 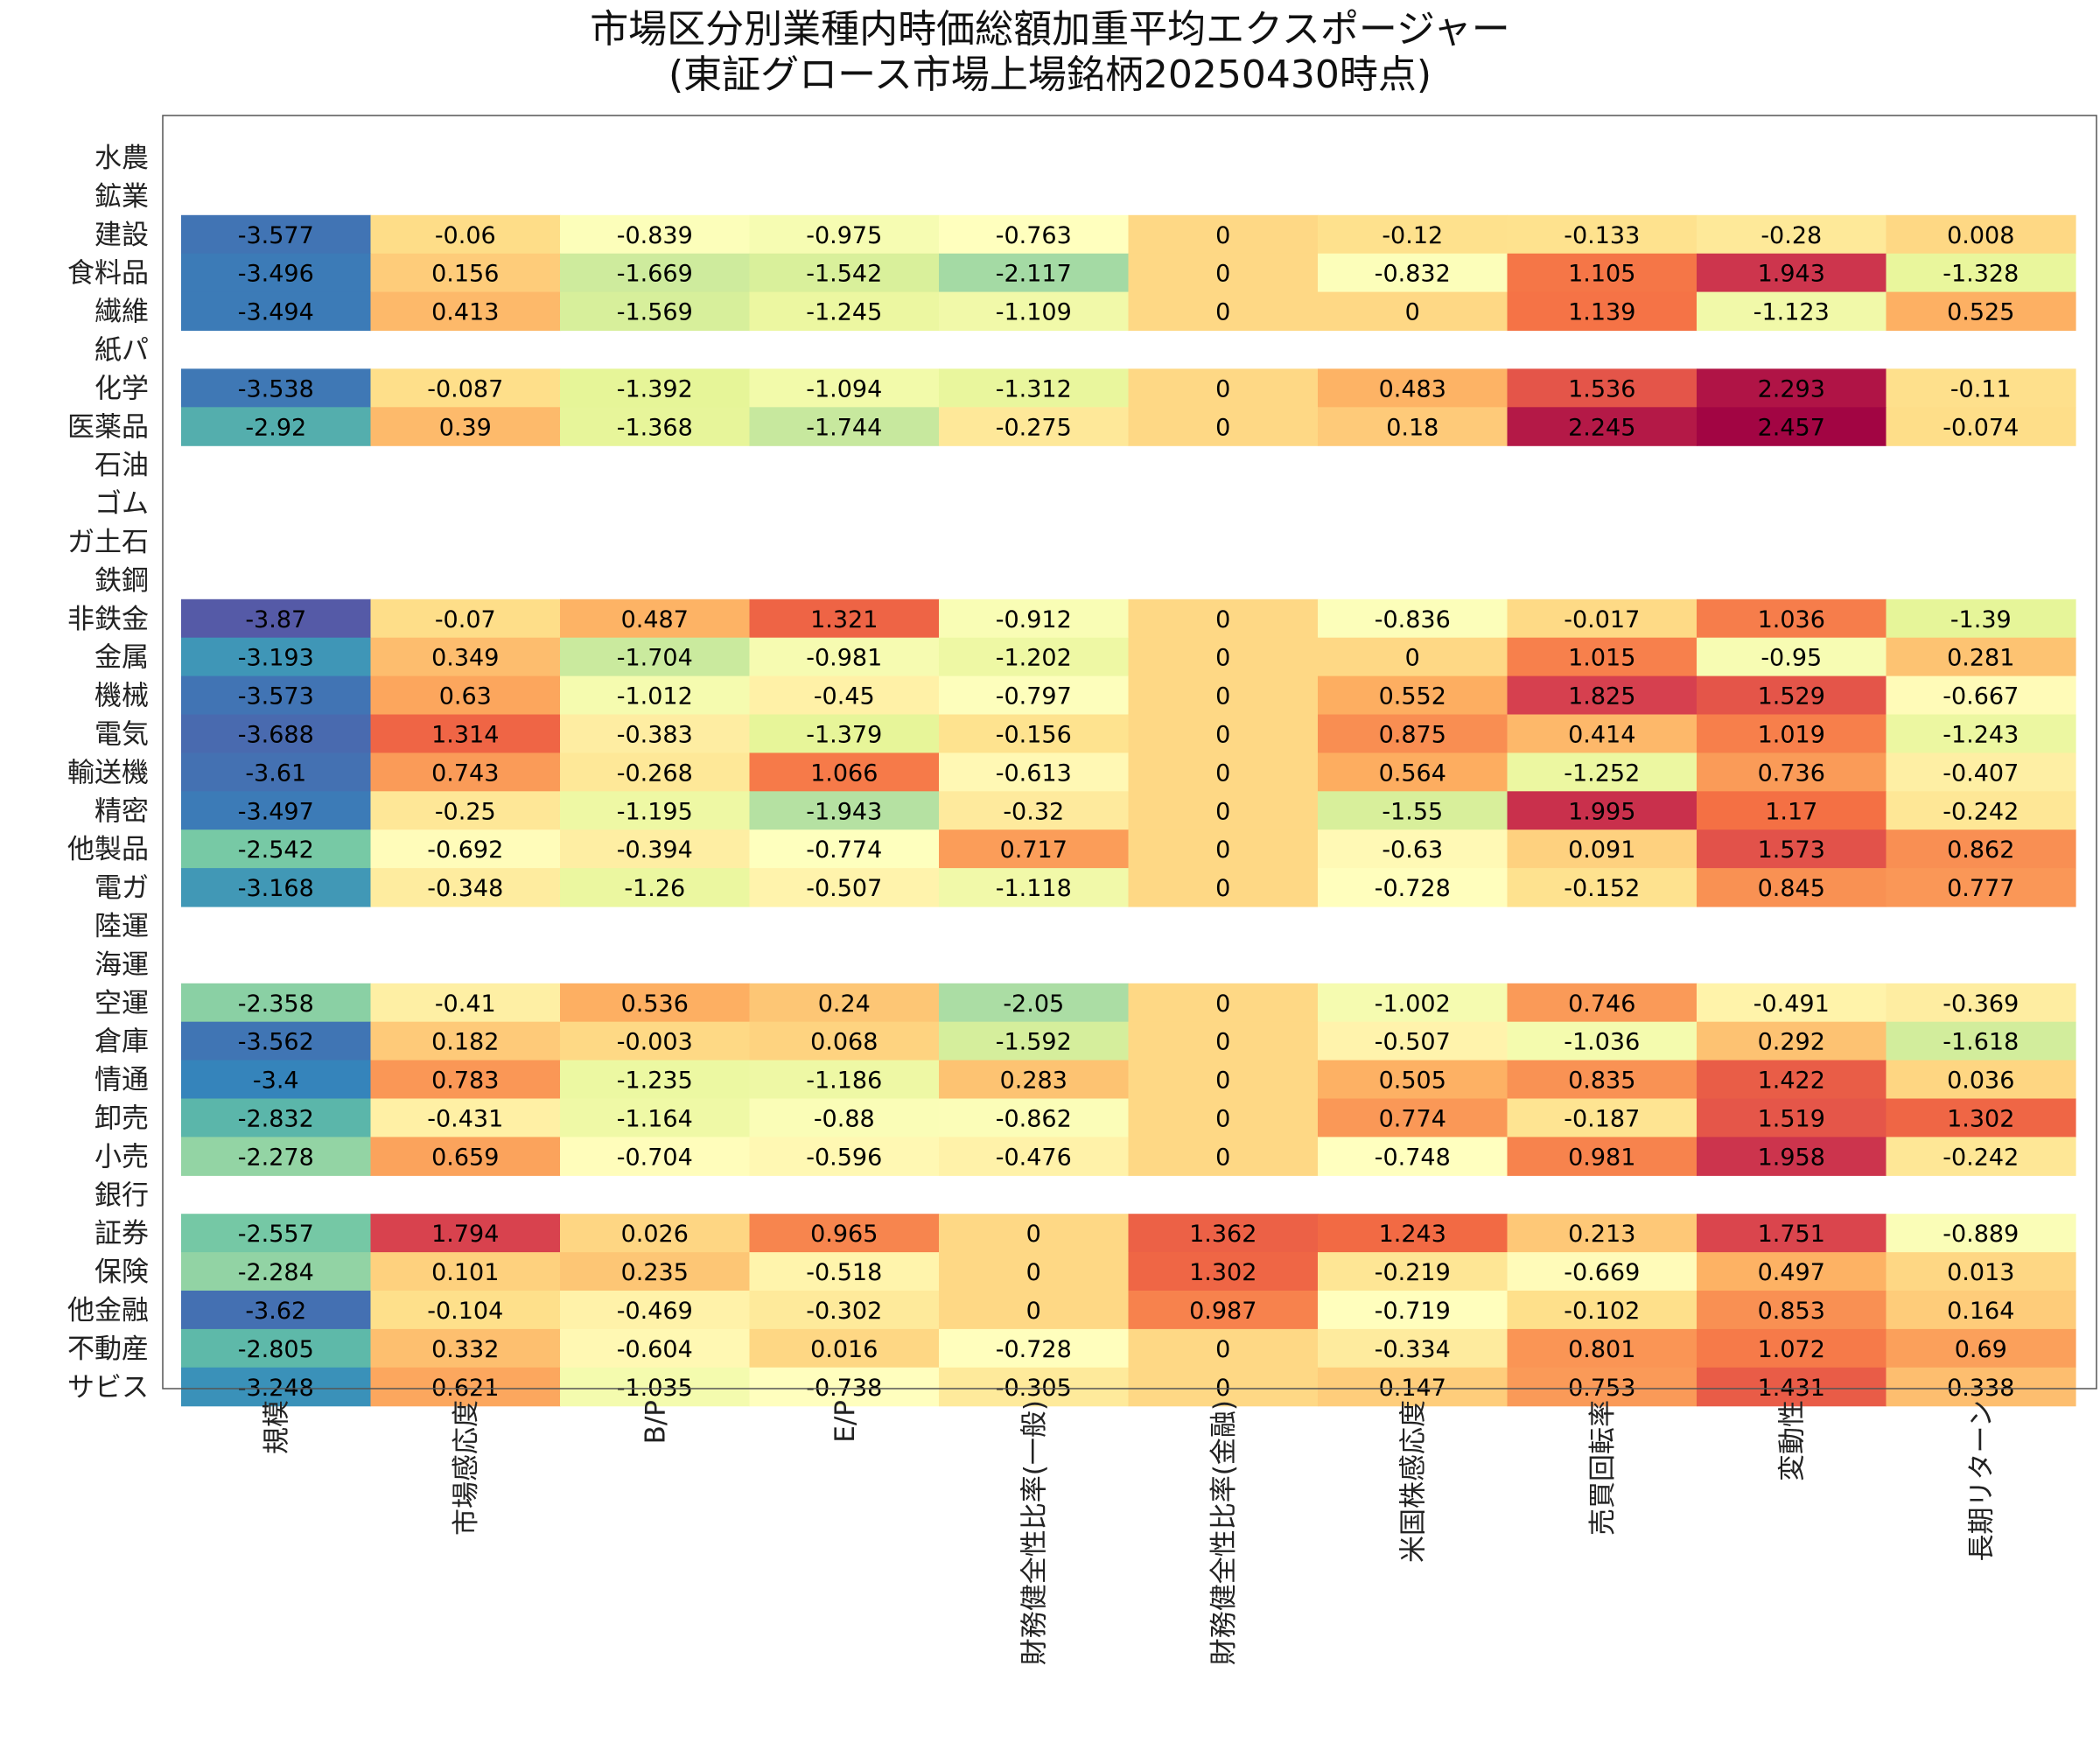 I want to click on cell-value-label: -0.133, so click(x=1602, y=235).